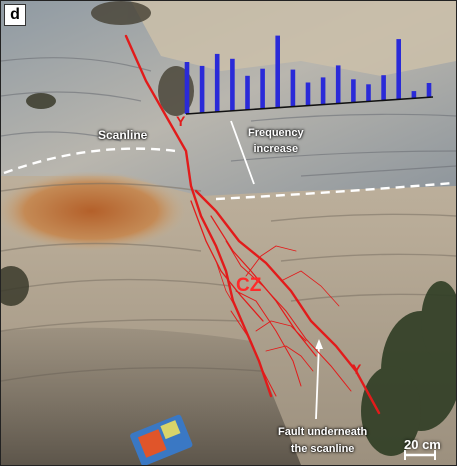 This screenshot has width=457, height=466. I want to click on frequency-baseline, so click(309, 105).